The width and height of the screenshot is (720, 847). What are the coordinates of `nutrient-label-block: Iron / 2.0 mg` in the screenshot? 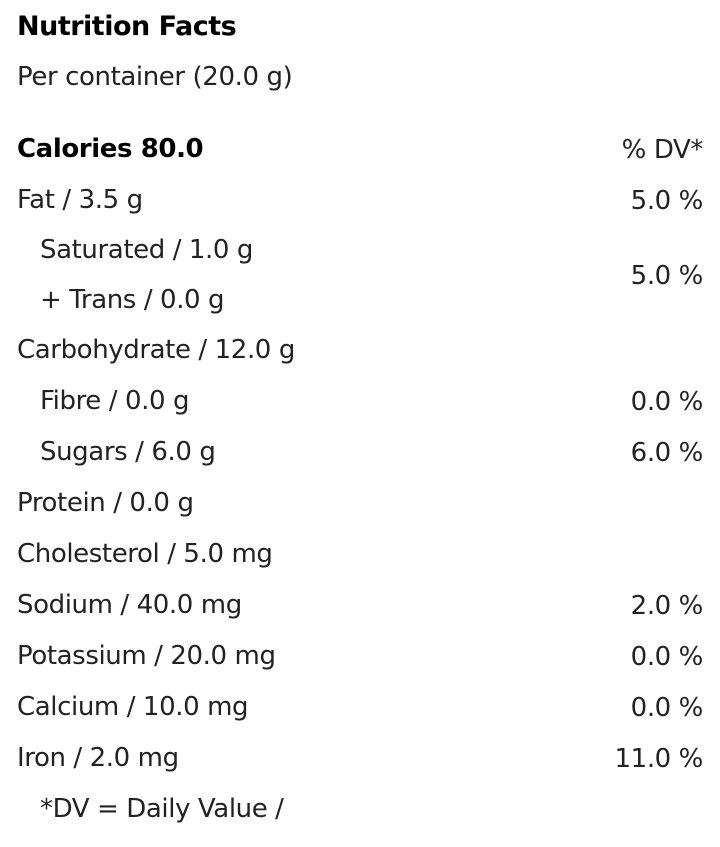 It's located at (98, 758).